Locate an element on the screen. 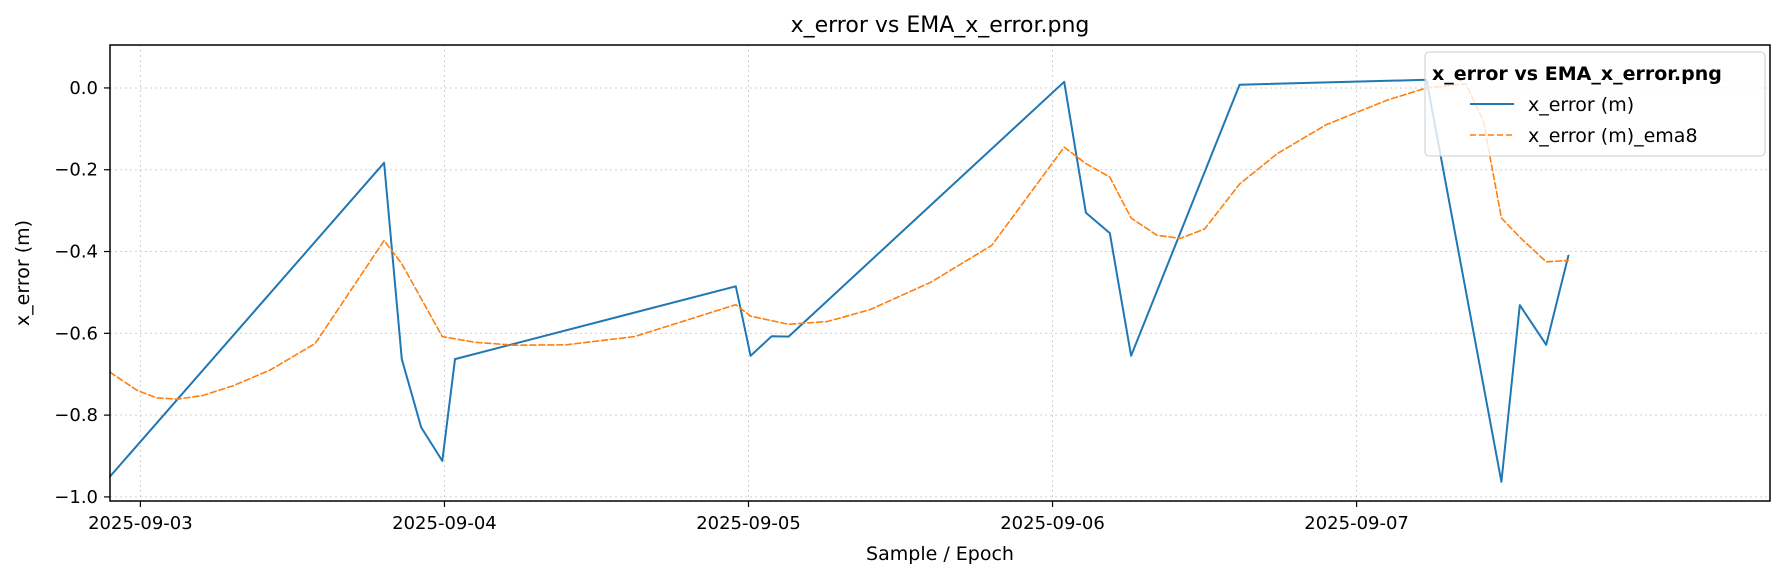 The width and height of the screenshot is (1785, 580). legend-label-x-error: x_error (m) is located at coordinates (1581, 105).